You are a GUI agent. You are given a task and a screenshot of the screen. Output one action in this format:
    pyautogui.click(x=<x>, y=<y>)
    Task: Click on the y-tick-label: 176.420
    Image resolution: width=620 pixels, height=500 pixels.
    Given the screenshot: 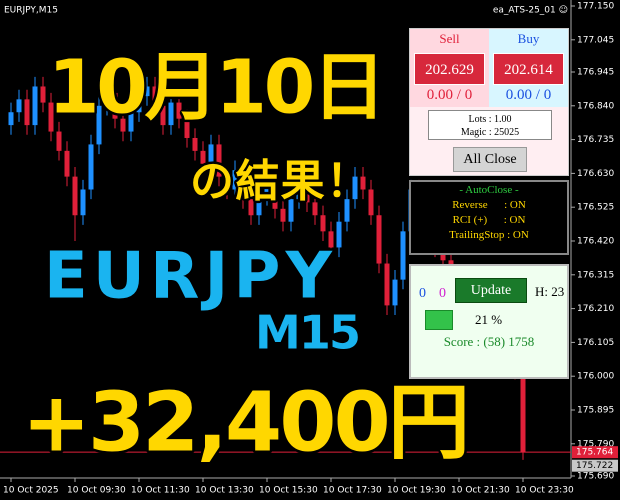 What is the action you would take?
    pyautogui.click(x=595, y=242)
    